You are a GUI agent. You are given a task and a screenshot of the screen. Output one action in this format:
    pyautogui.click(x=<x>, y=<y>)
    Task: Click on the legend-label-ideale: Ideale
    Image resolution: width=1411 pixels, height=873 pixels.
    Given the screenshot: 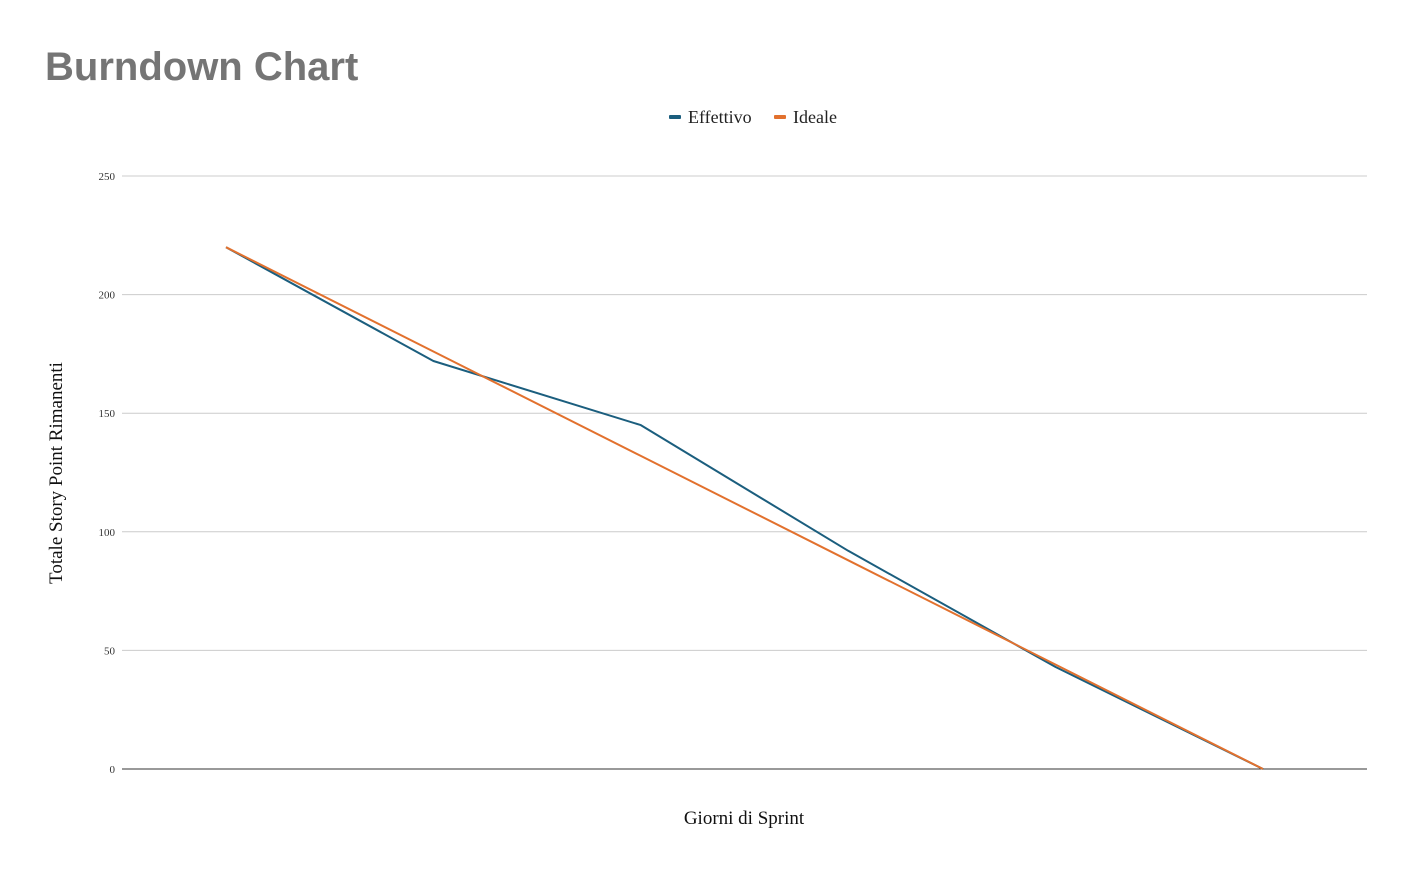 What is the action you would take?
    pyautogui.click(x=815, y=116)
    